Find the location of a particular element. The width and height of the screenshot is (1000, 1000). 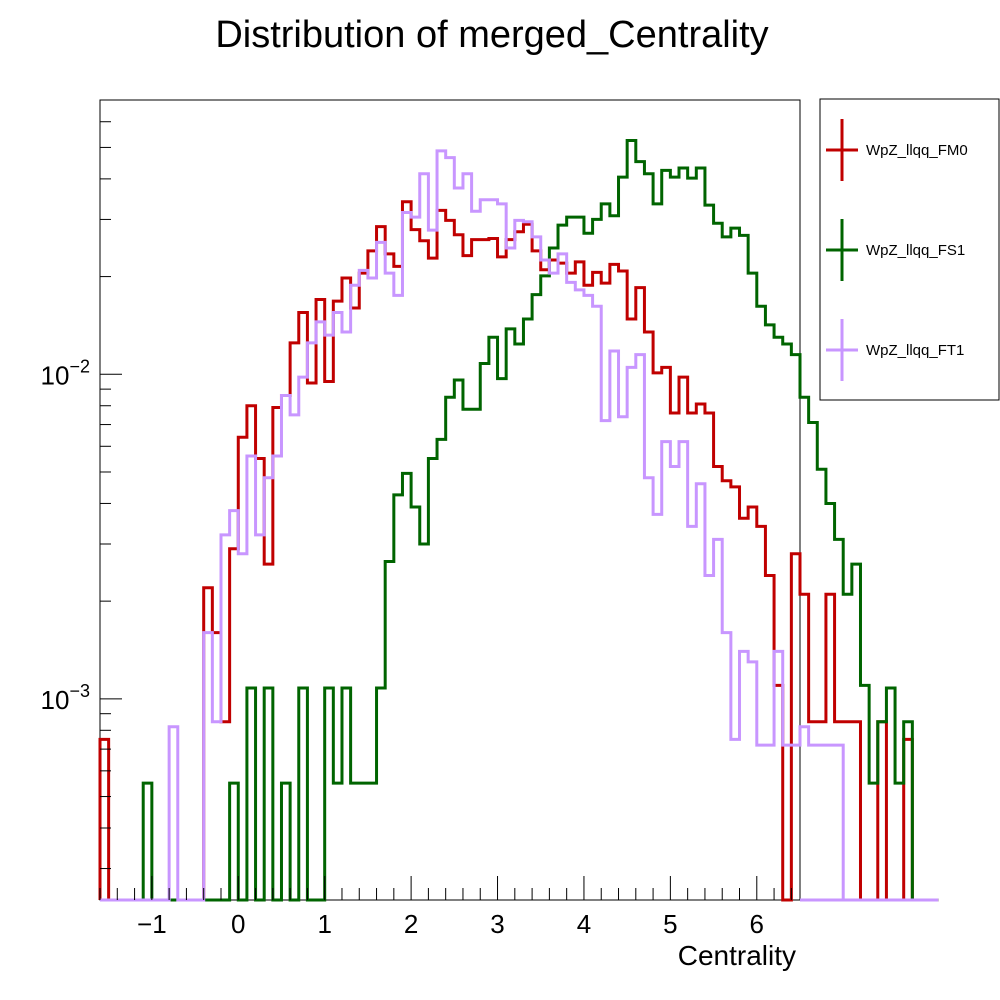

legend-label: WpZ_llqq_FM0 is located at coordinates (917, 150).